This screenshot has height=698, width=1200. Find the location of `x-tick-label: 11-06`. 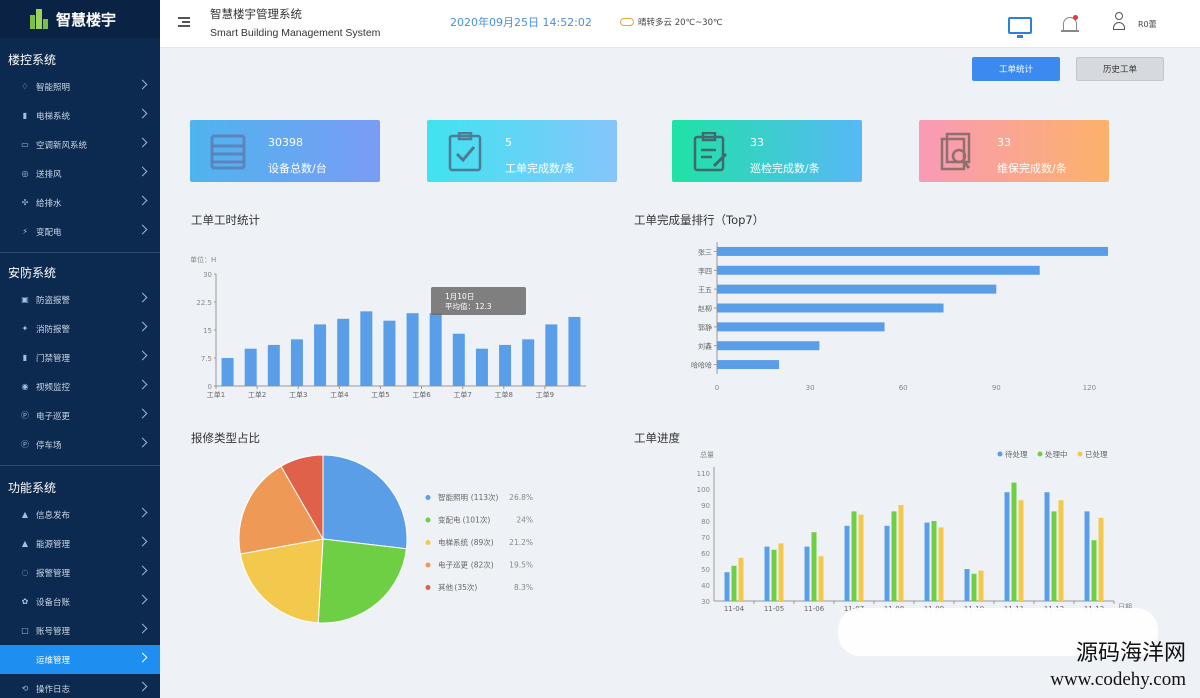

x-tick-label: 11-06 is located at coordinates (814, 609).